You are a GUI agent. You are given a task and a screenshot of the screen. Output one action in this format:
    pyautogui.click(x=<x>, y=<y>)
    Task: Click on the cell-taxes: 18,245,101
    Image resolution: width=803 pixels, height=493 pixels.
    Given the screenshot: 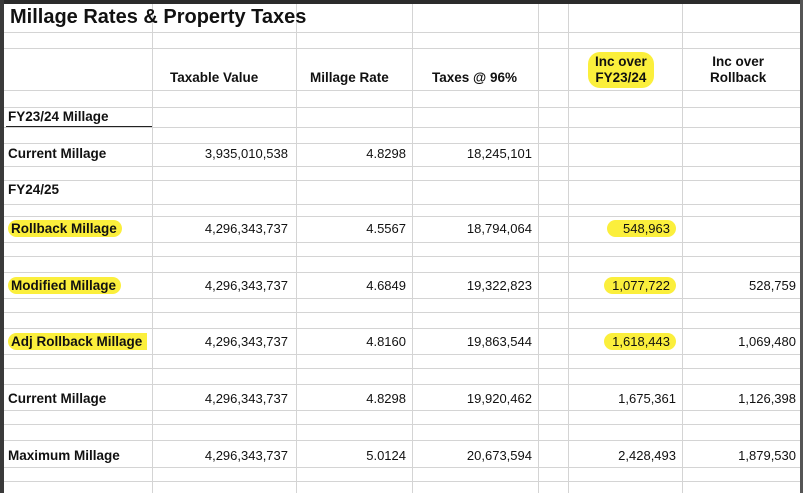 What is the action you would take?
    pyautogui.click(x=499, y=153)
    